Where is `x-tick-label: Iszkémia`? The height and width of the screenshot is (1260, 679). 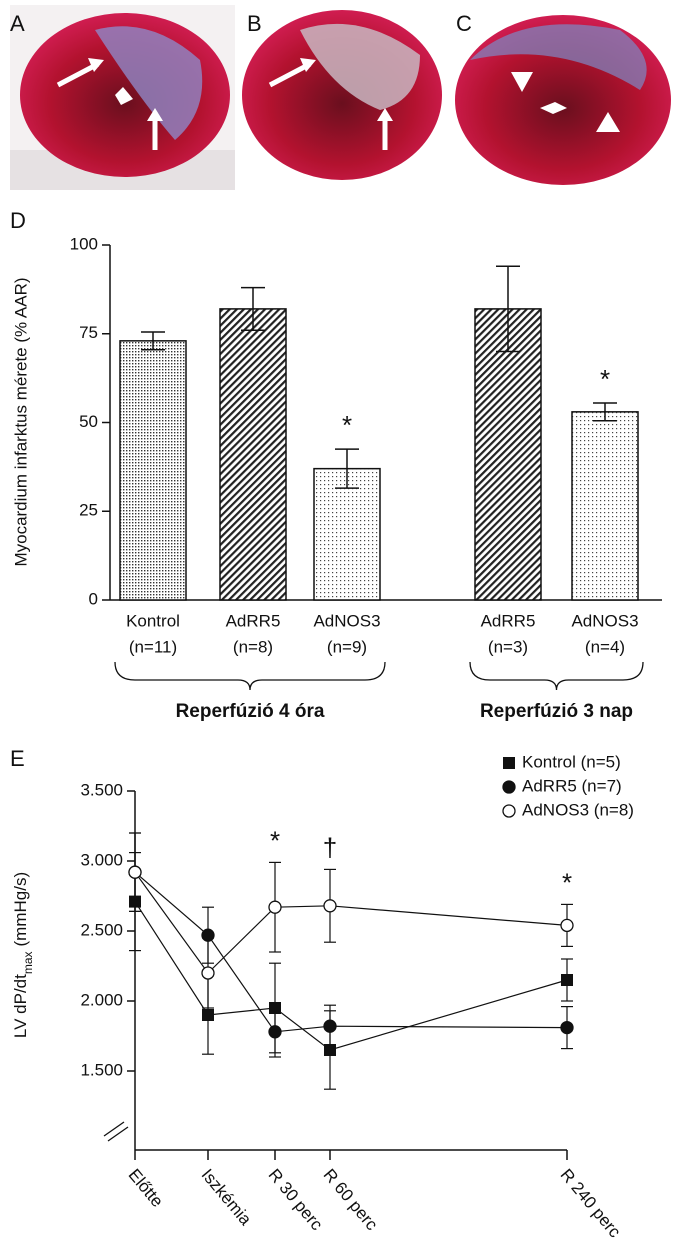
x-tick-label: Iszkémia is located at coordinates (227, 1197).